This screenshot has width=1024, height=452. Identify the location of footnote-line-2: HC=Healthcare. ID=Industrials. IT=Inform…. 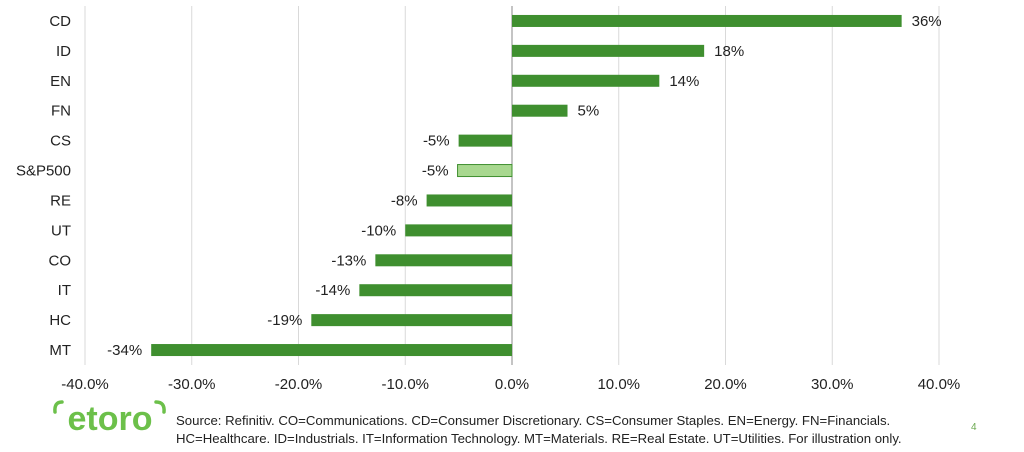
(539, 438).